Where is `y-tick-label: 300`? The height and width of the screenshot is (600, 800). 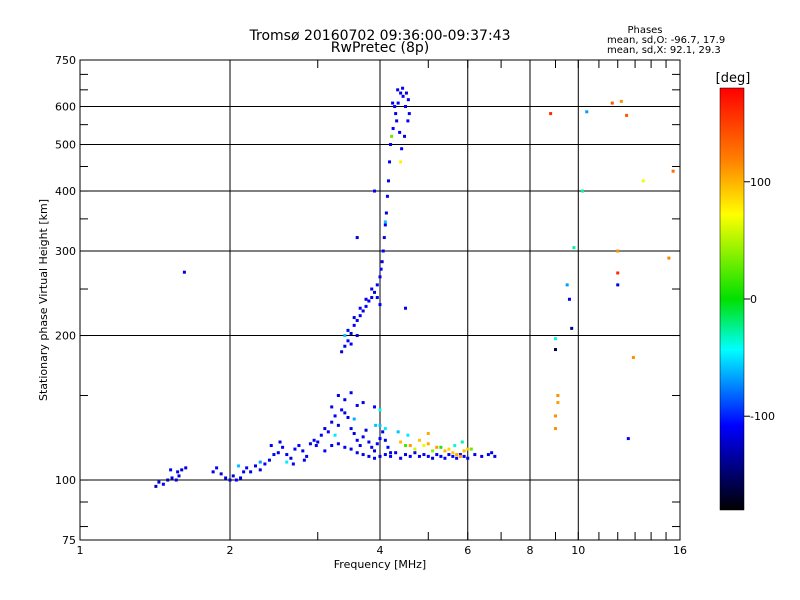
y-tick-label: 300 is located at coordinates (65, 251).